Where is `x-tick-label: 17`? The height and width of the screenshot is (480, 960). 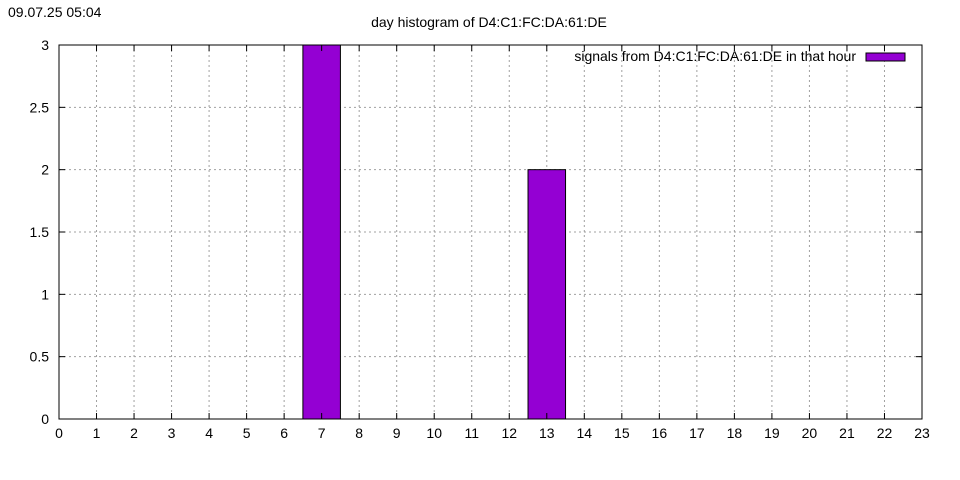
x-tick-label: 17 is located at coordinates (697, 433).